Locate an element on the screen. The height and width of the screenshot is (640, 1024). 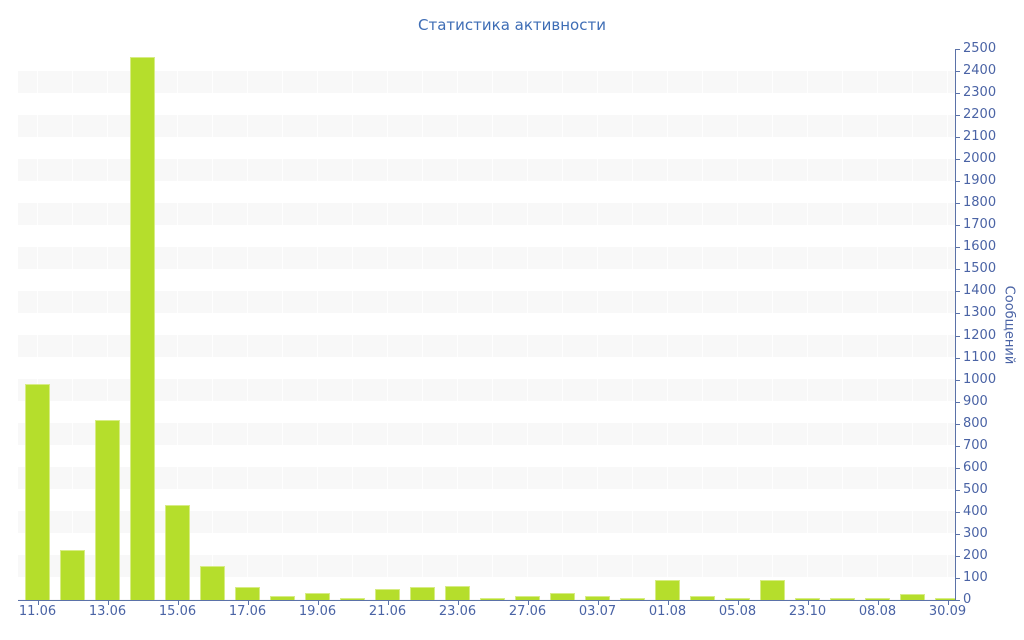
y-tick-label: 1000 is located at coordinates (980, 379).